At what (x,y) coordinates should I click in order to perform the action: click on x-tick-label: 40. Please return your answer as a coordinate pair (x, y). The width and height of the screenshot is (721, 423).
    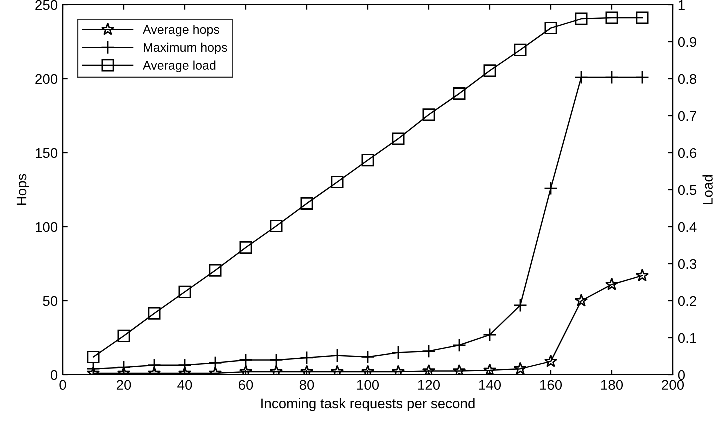
    Looking at the image, I should click on (185, 385).